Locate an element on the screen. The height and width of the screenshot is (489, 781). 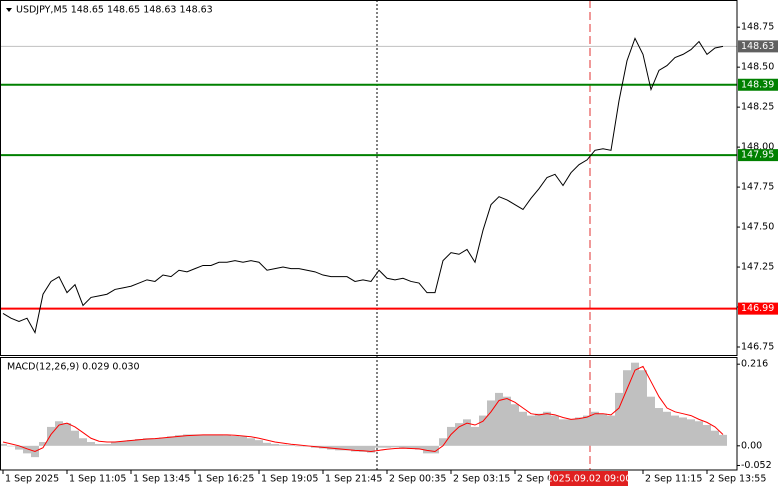
y-tick-label: 148.00 is located at coordinates (757, 147).